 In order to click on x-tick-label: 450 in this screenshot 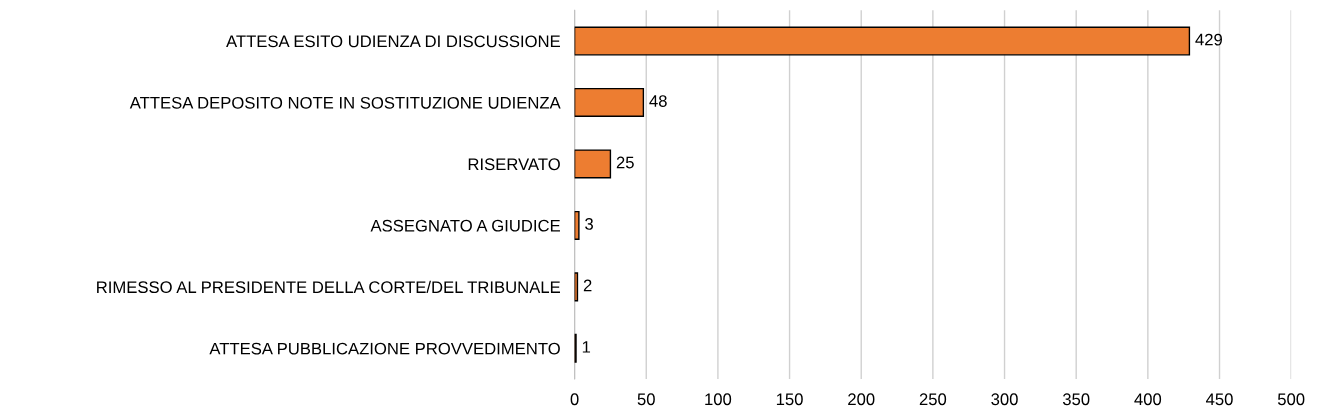, I will do `click(1219, 399)`.